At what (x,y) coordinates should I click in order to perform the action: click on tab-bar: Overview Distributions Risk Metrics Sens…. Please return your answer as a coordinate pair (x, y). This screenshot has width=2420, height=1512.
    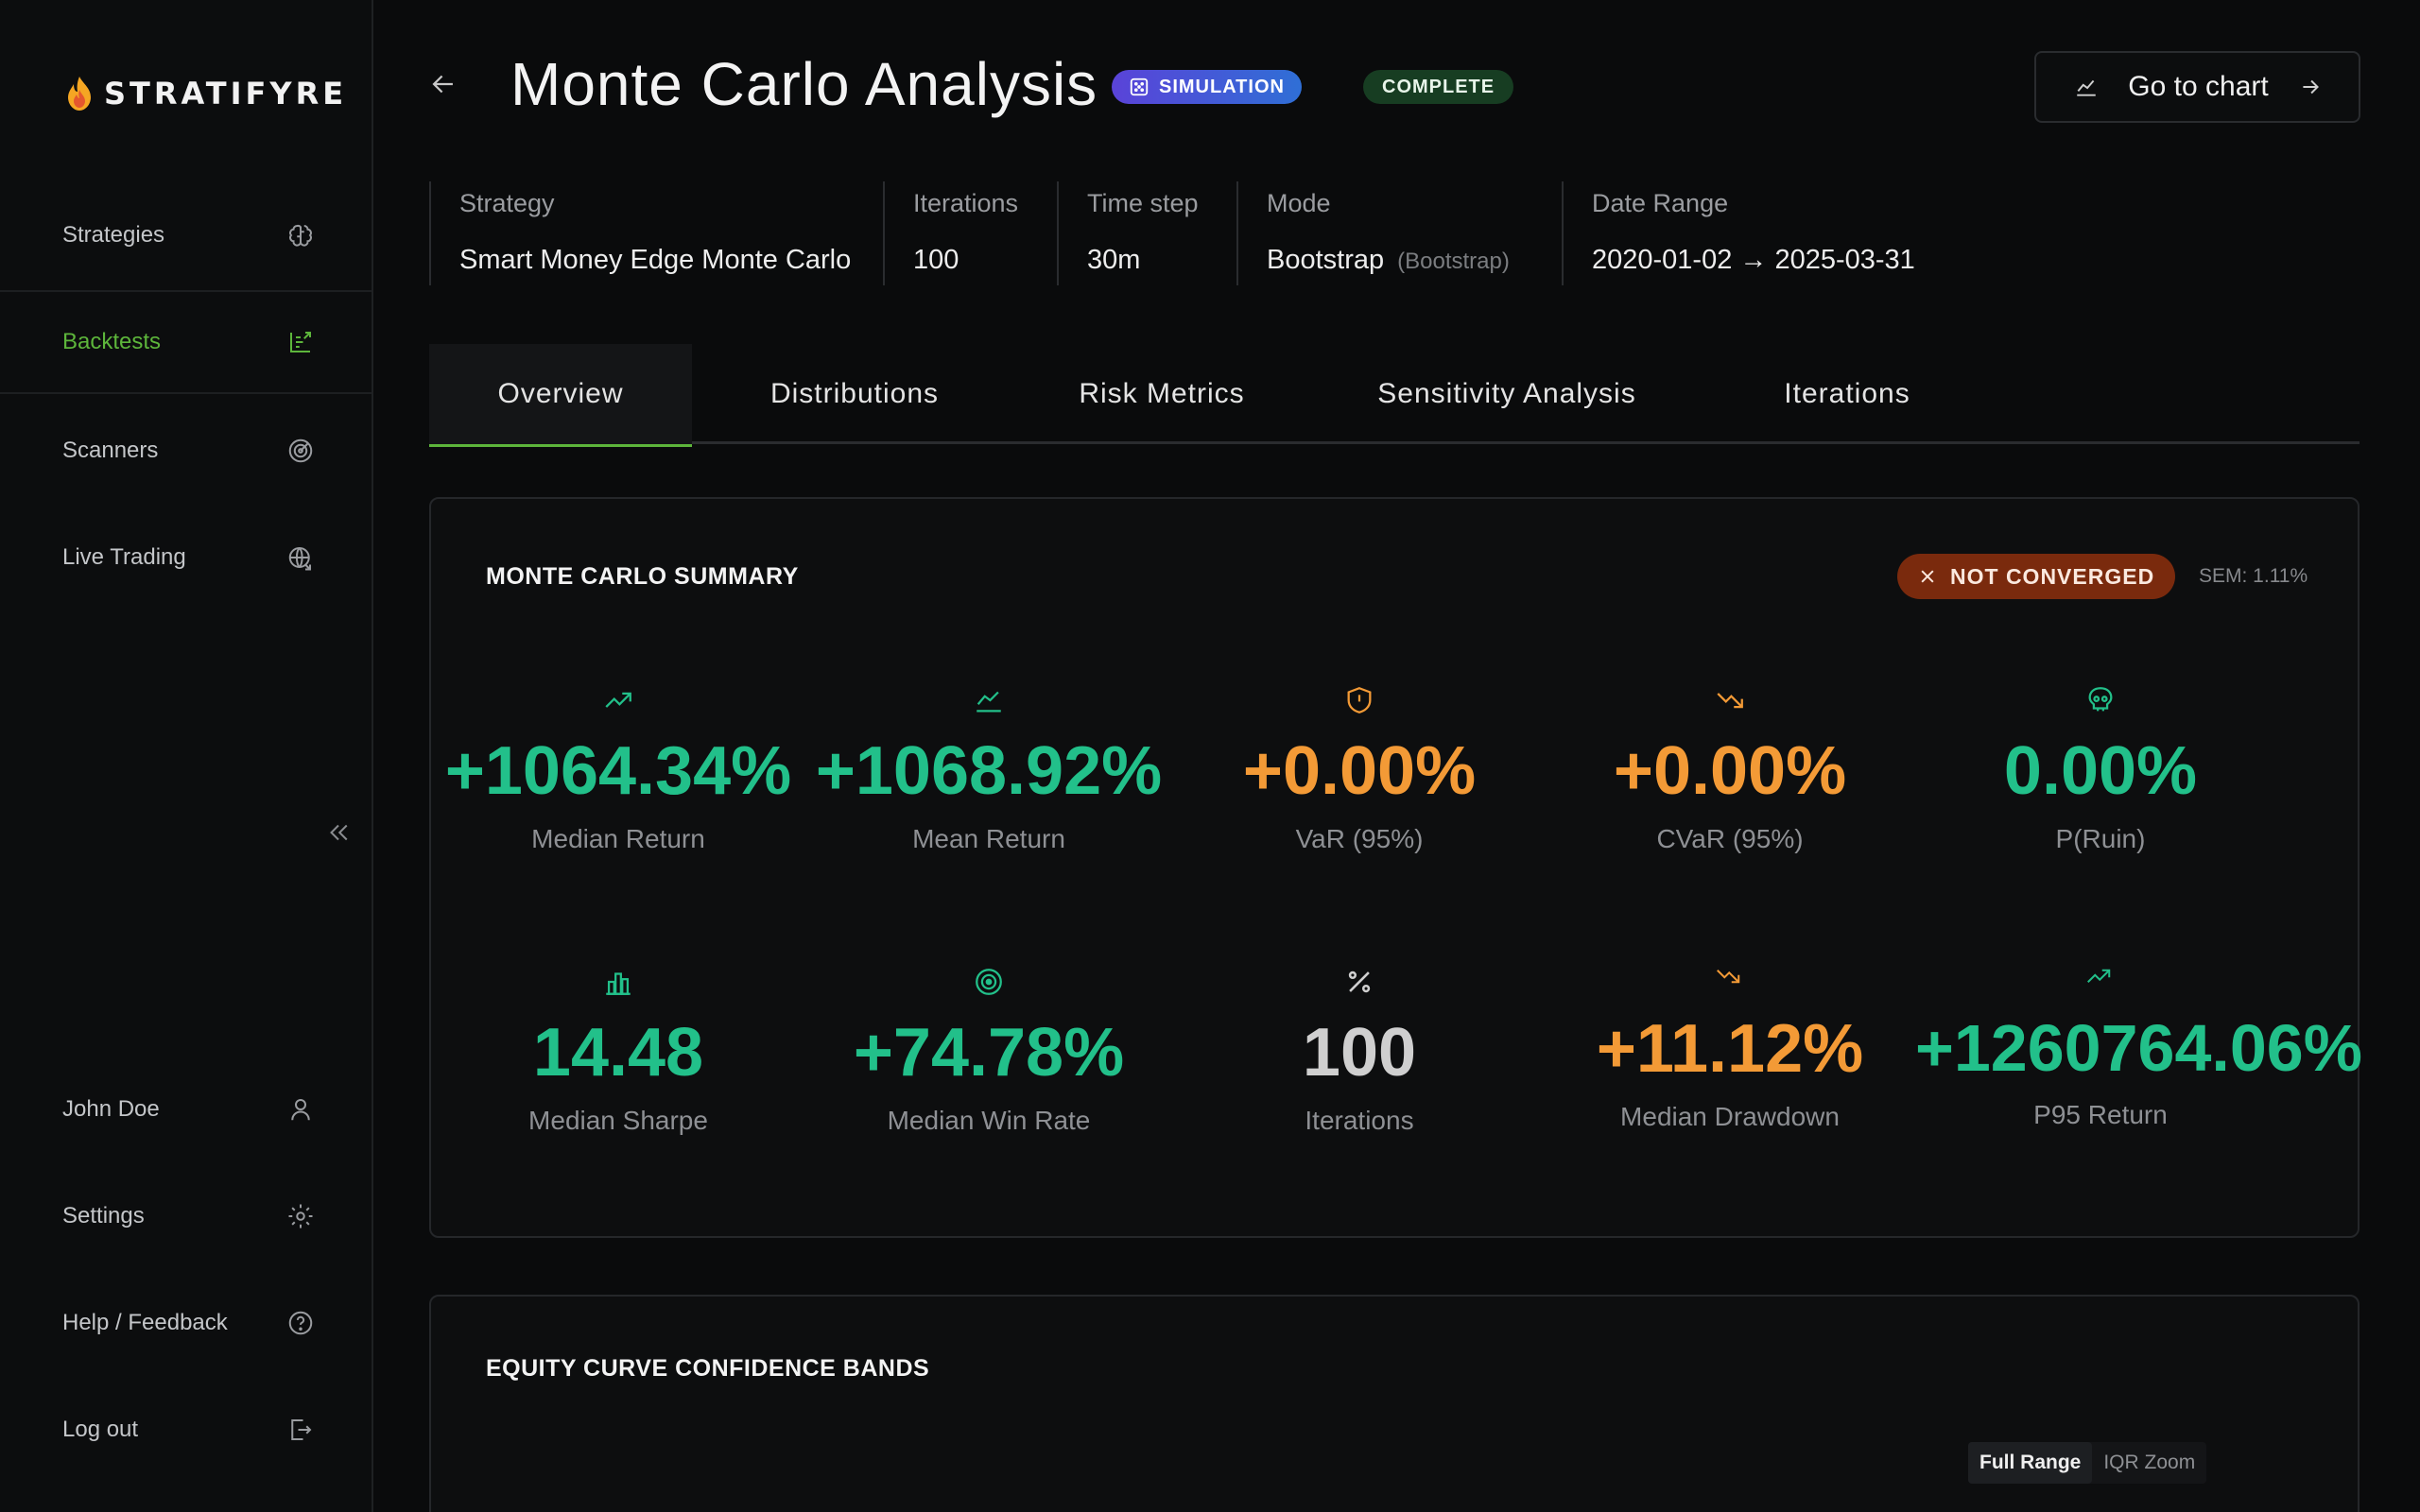
    Looking at the image, I should click on (1395, 395).